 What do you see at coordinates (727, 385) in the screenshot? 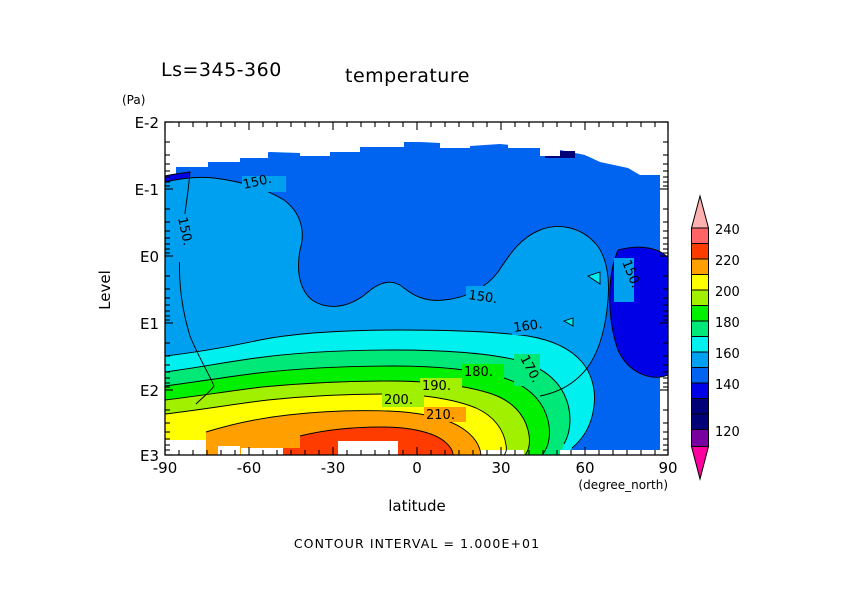
I see `colorbar-label-140: 140` at bounding box center [727, 385].